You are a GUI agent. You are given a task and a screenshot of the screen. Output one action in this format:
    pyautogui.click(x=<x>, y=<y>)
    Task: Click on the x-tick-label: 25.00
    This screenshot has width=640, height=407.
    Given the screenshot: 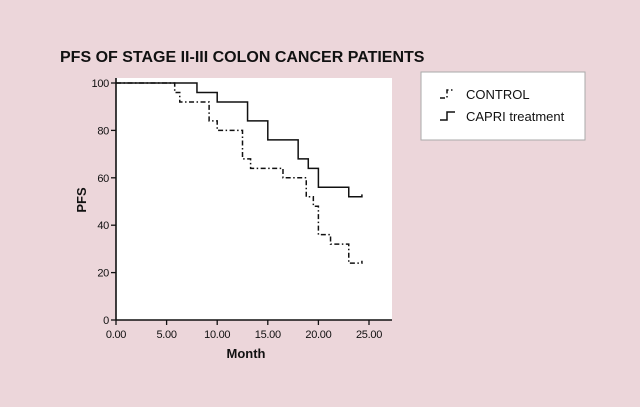 What is the action you would take?
    pyautogui.click(x=369, y=335)
    